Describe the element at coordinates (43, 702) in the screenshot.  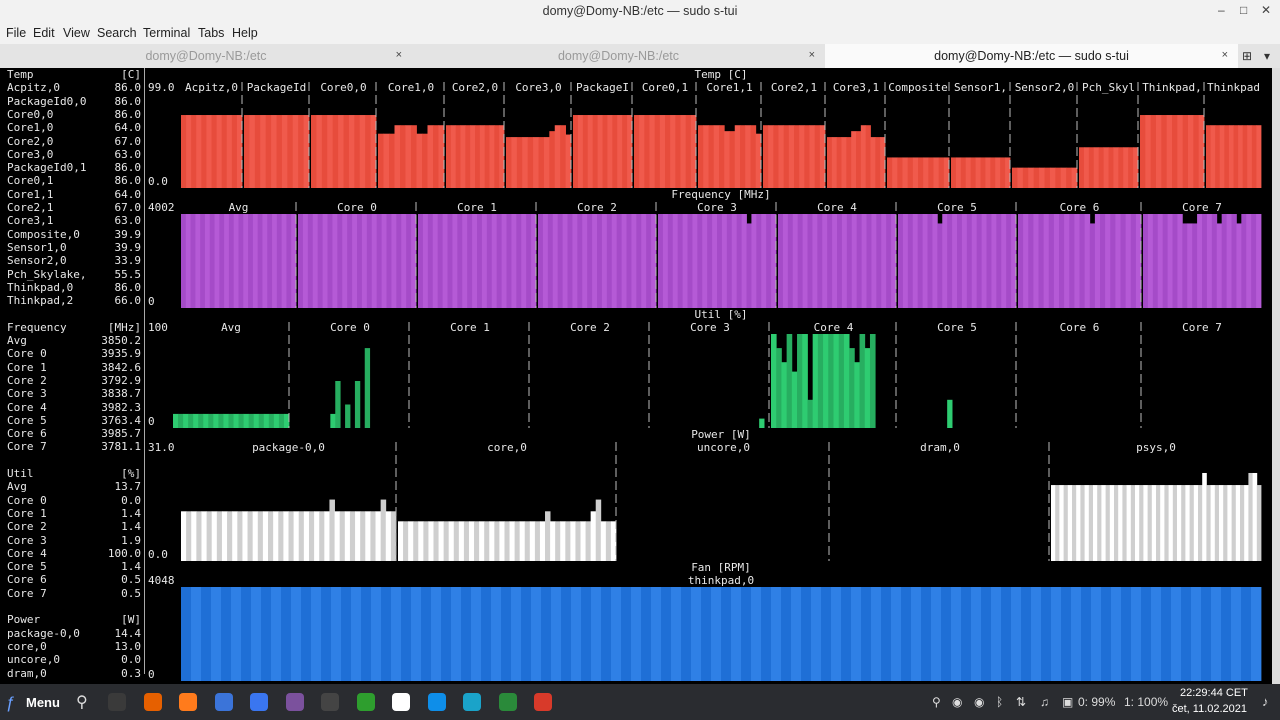
I see `menu-button: Menu` at that location.